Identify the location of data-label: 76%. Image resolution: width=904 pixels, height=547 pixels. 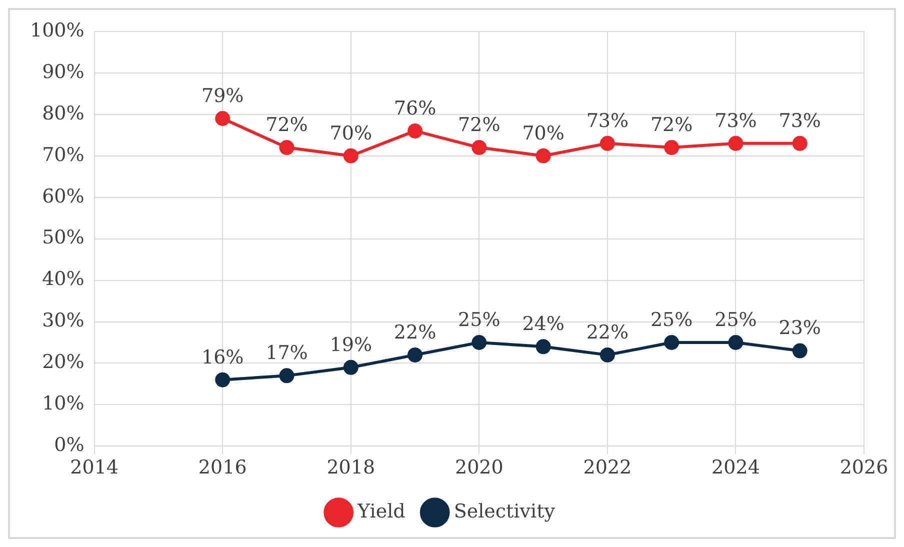
(415, 108).